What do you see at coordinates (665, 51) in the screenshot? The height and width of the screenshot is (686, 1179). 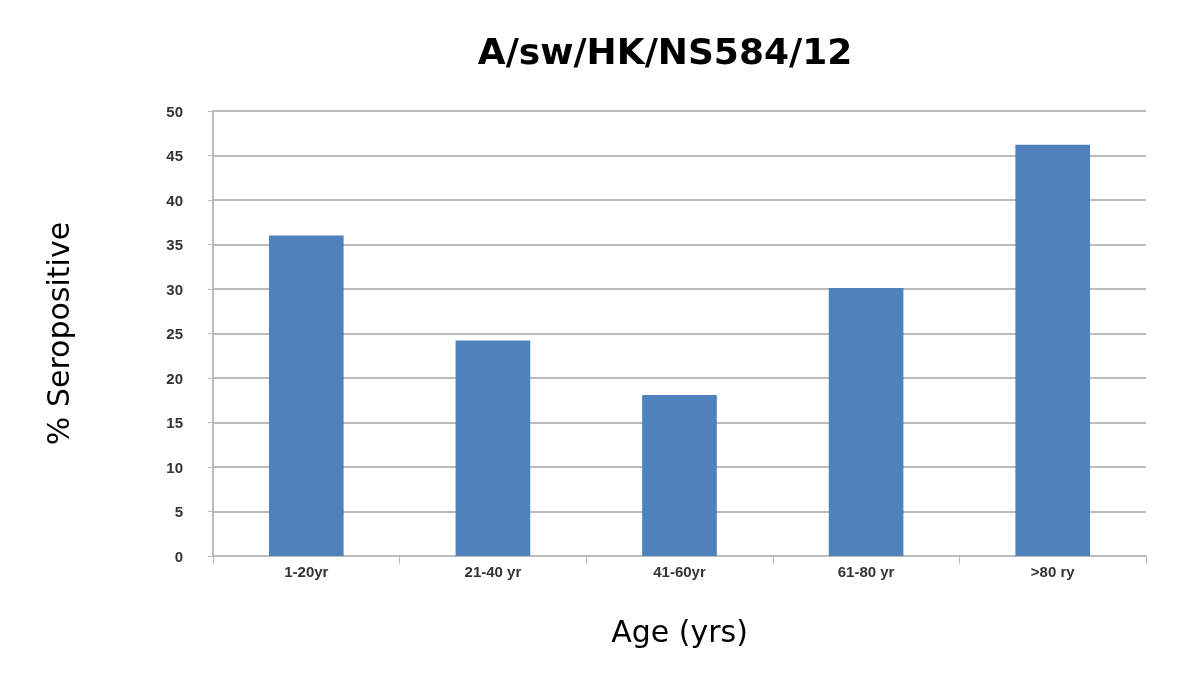 I see `chart-title: A/sw/HK/NS584/12` at bounding box center [665, 51].